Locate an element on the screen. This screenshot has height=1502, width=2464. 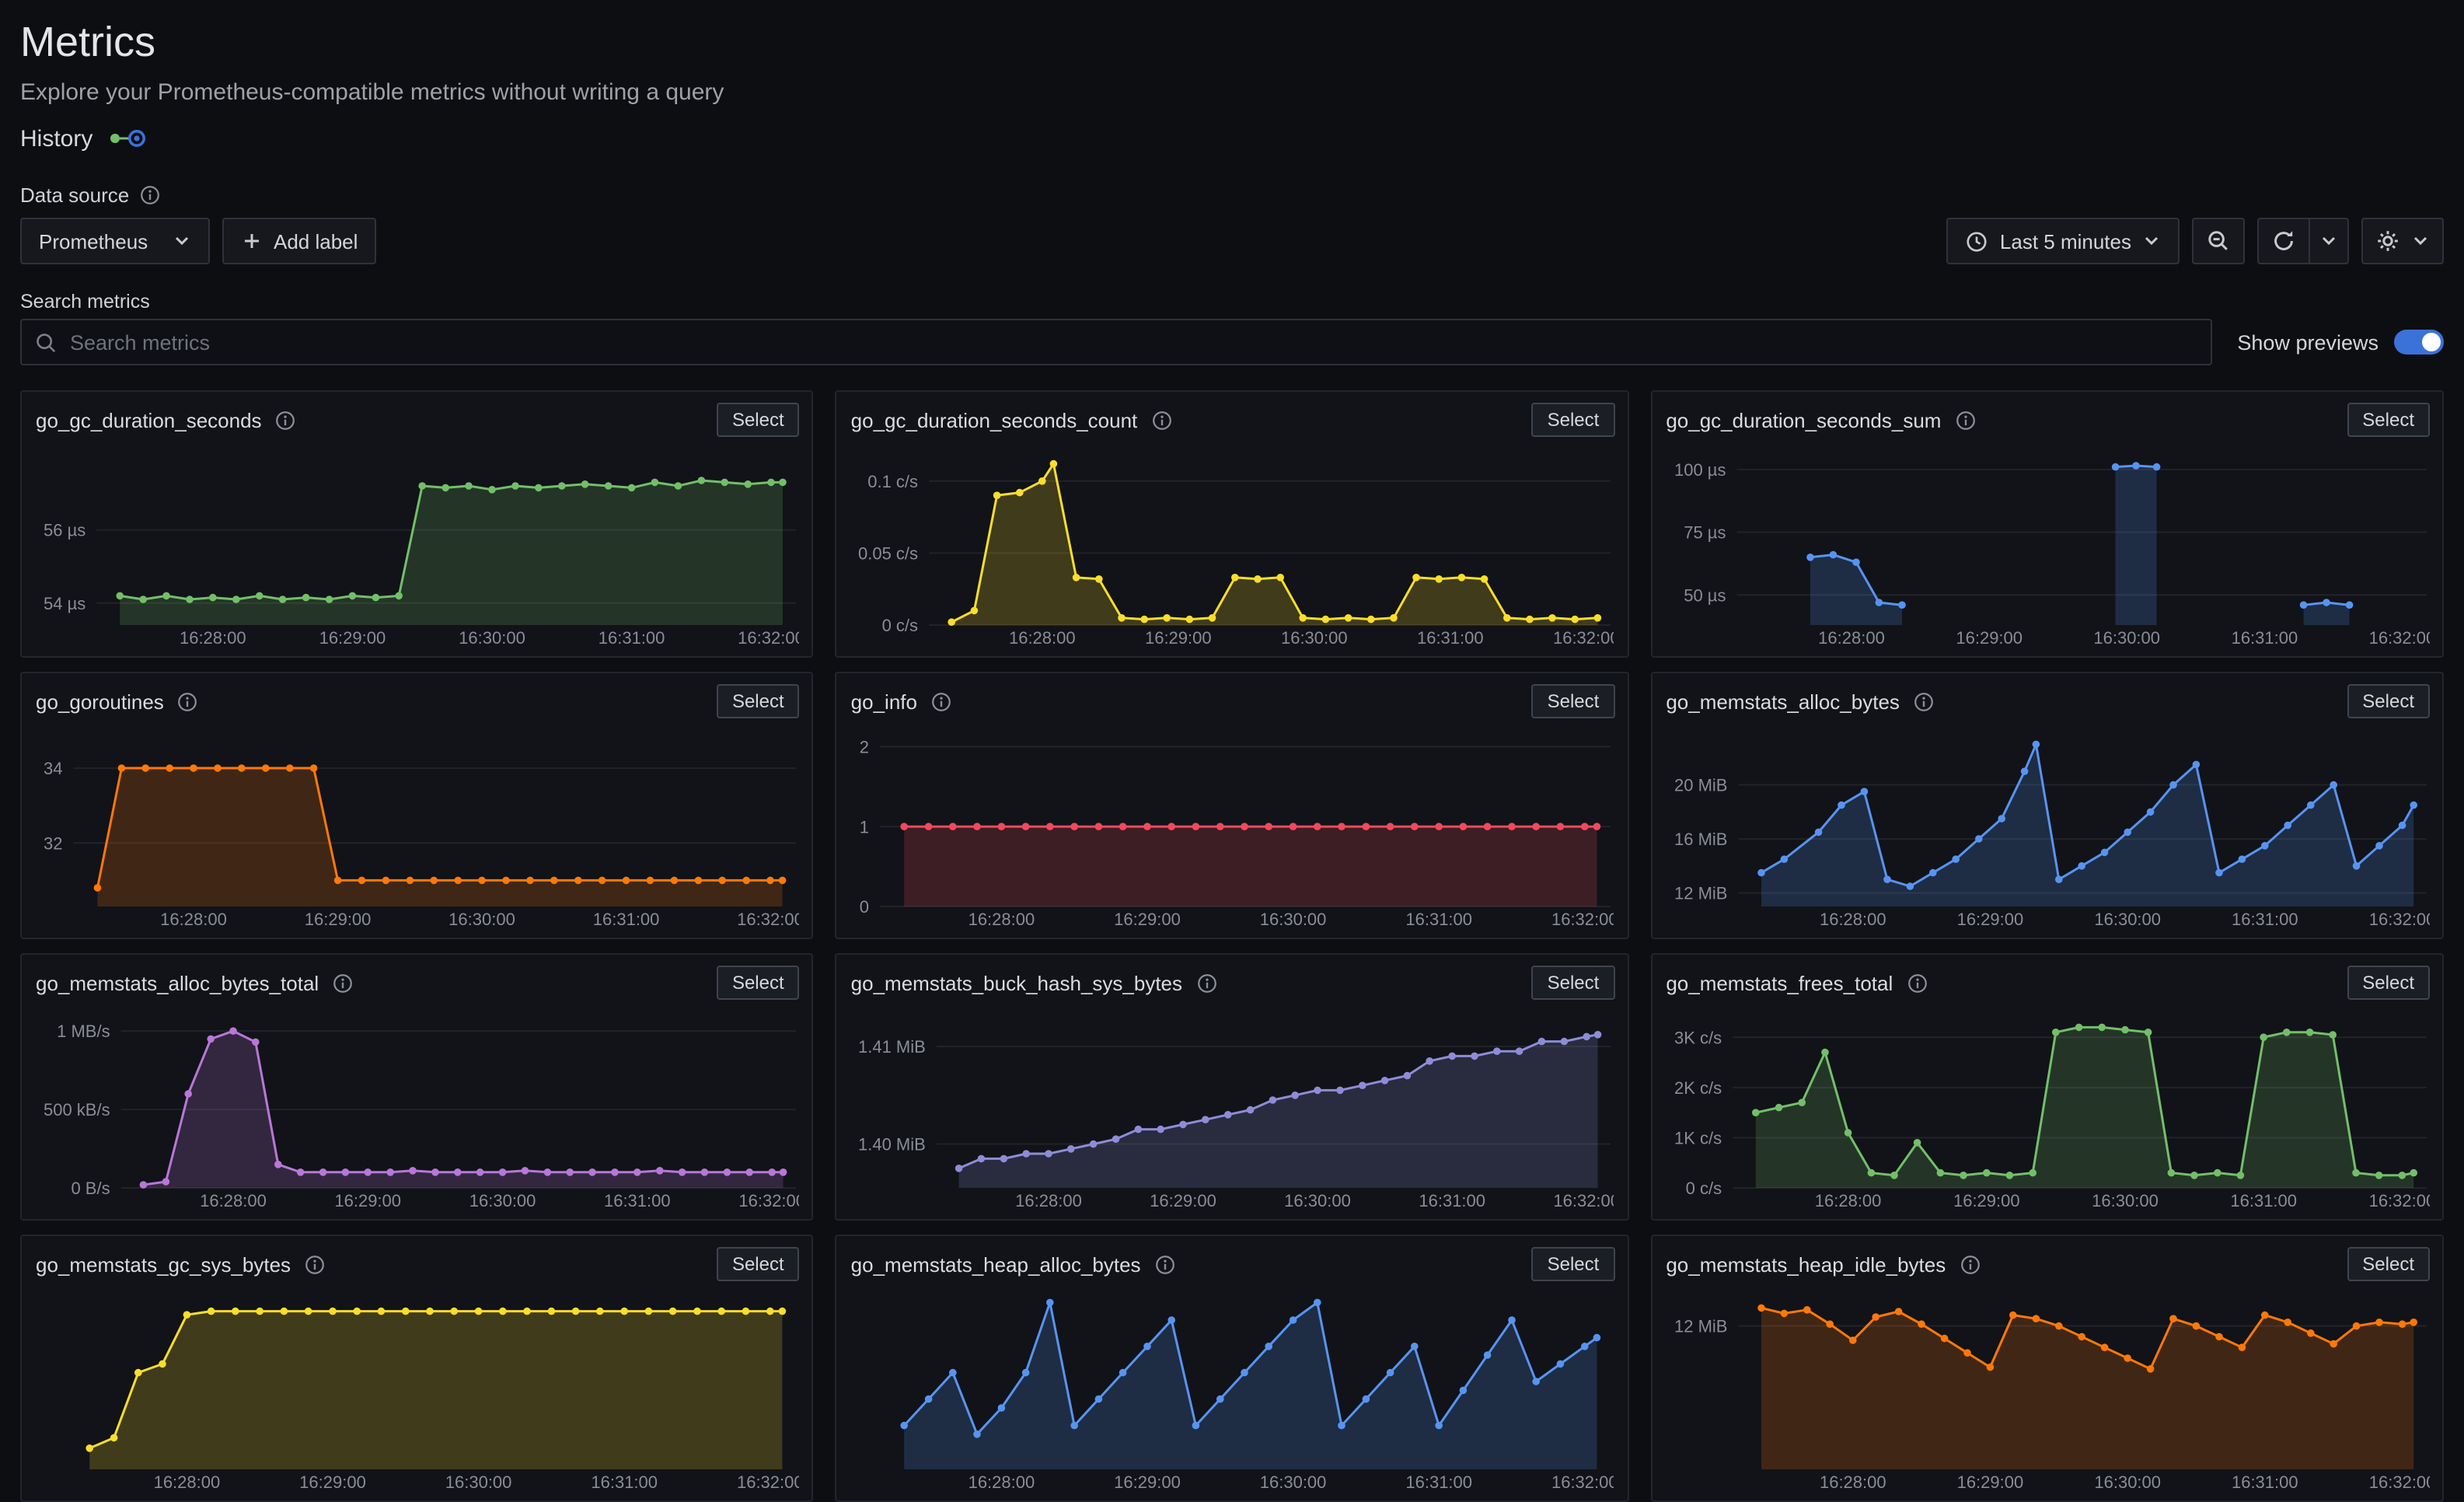
history-toggle-icon is located at coordinates (128, 138).